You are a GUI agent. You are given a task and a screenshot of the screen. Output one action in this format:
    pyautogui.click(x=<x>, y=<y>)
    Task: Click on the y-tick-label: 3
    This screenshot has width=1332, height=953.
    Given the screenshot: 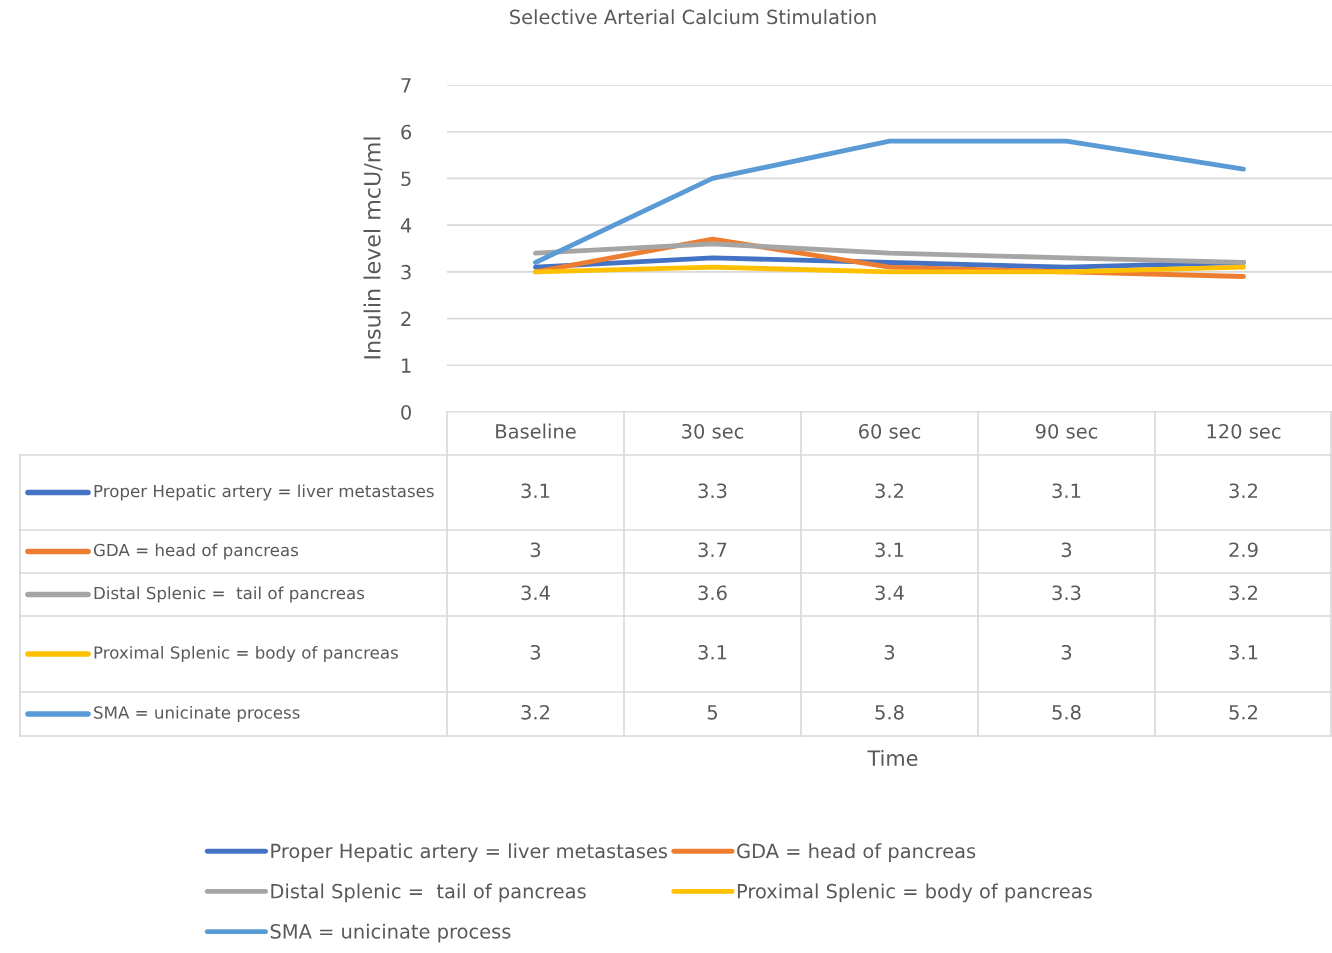 What is the action you would take?
    pyautogui.click(x=406, y=272)
    